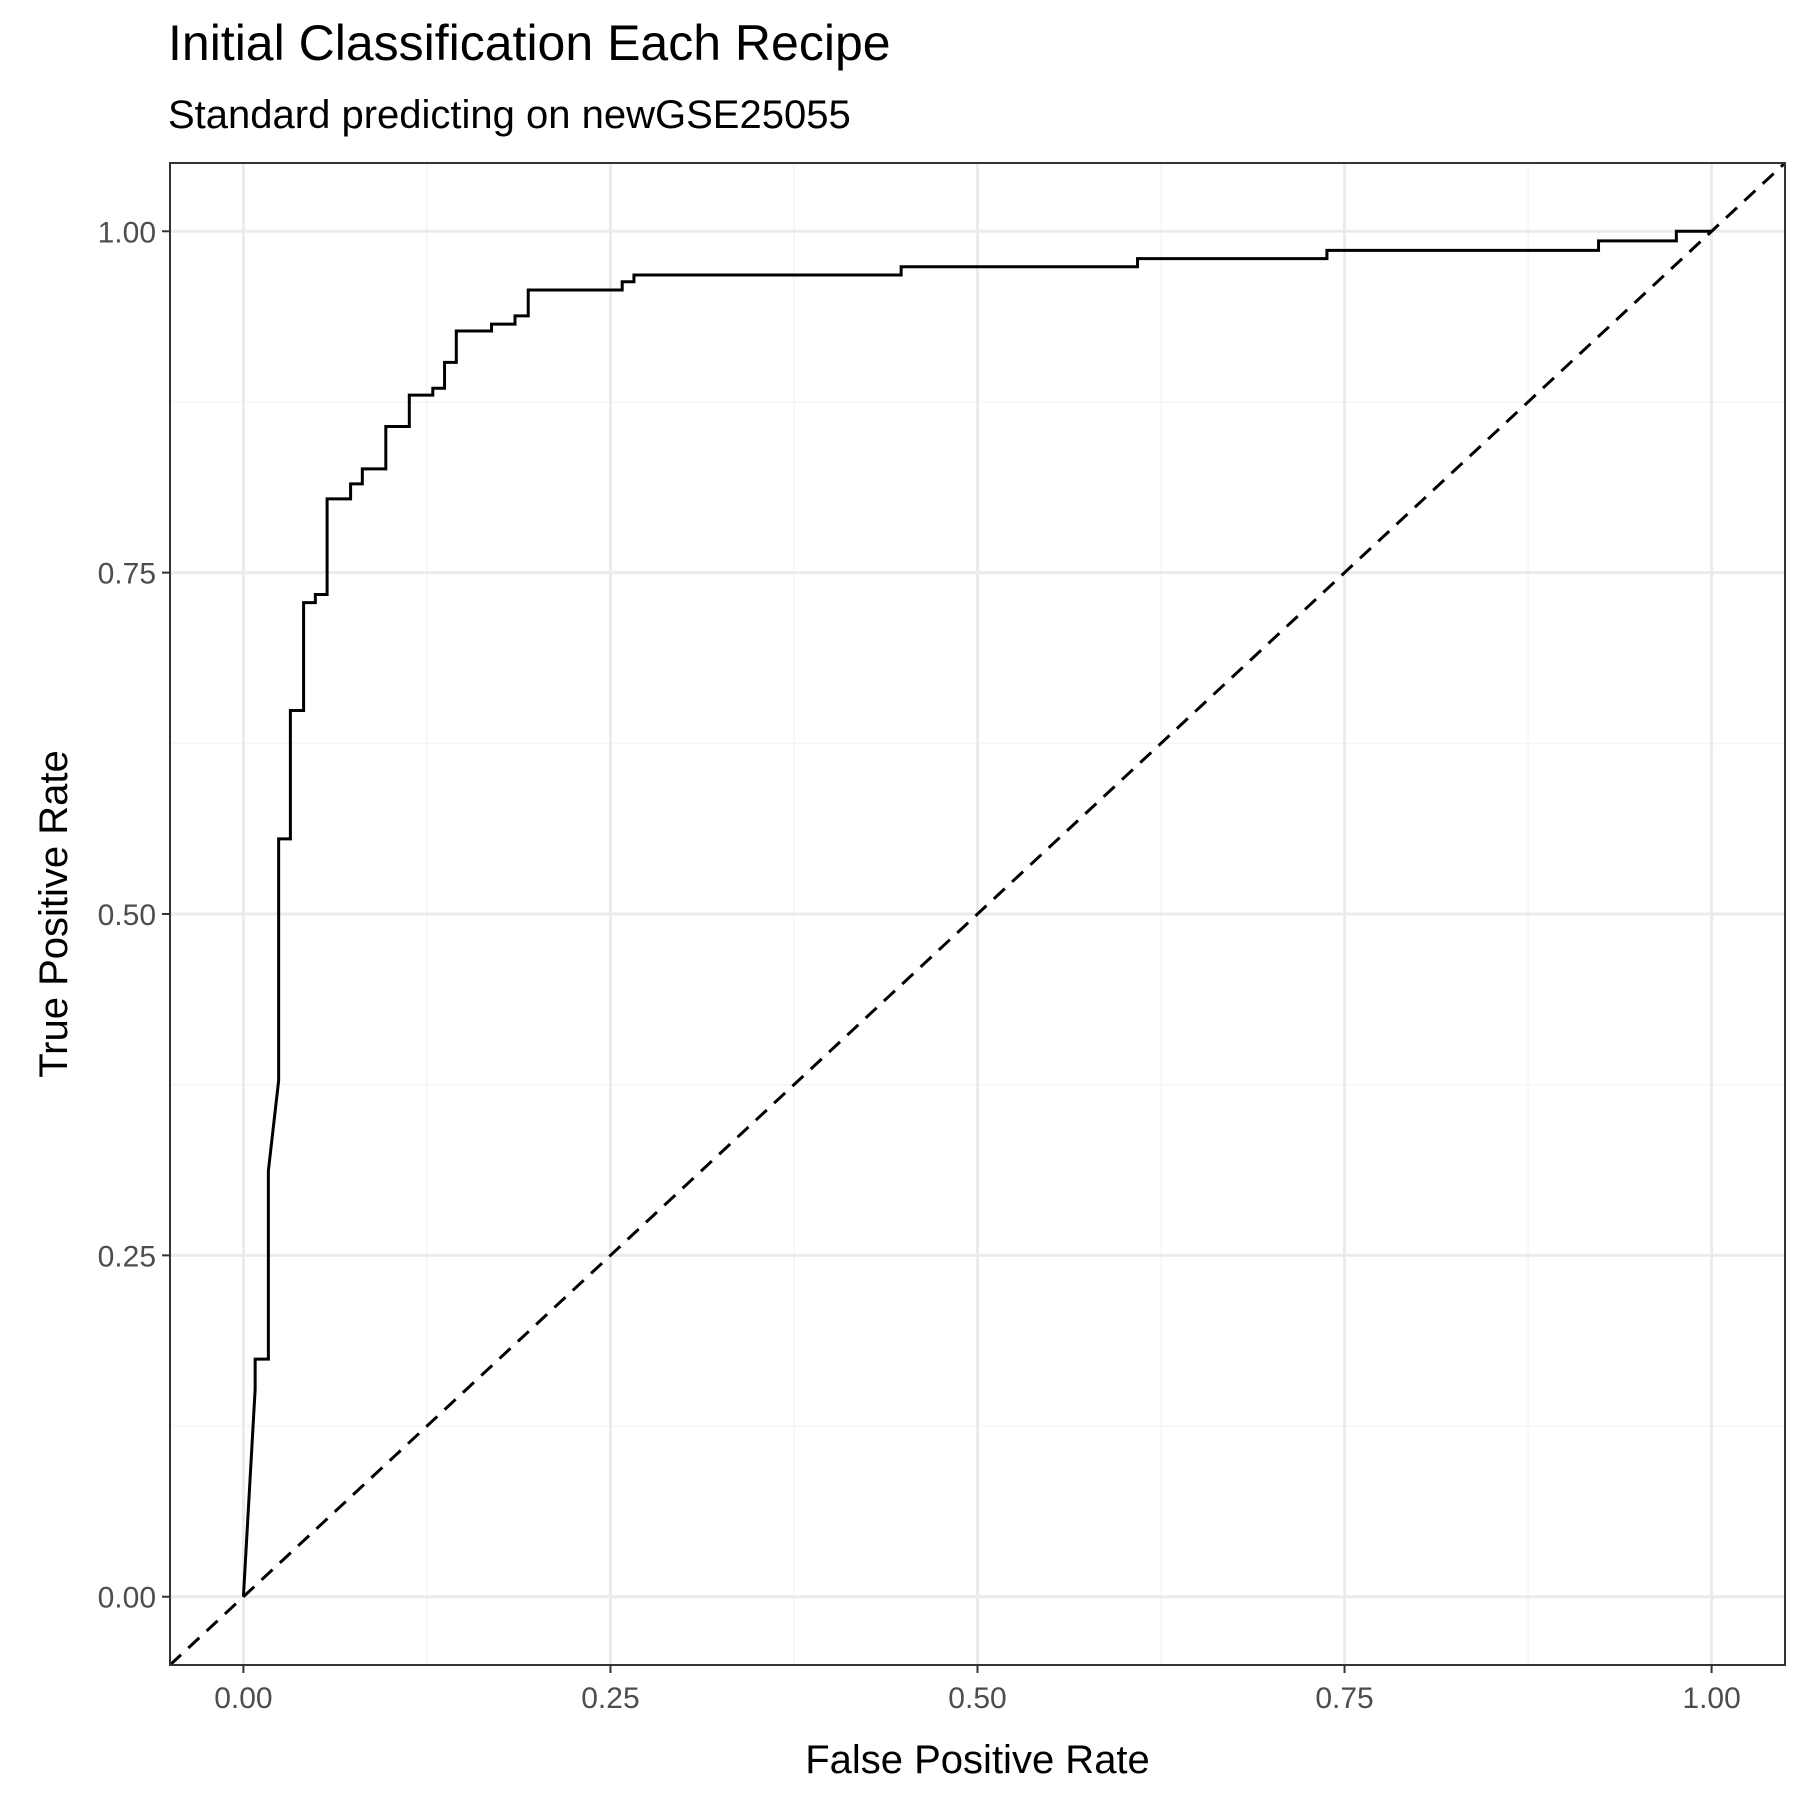 The height and width of the screenshot is (1800, 1800). I want to click on y-tick-label: 0.00, so click(127, 1598).